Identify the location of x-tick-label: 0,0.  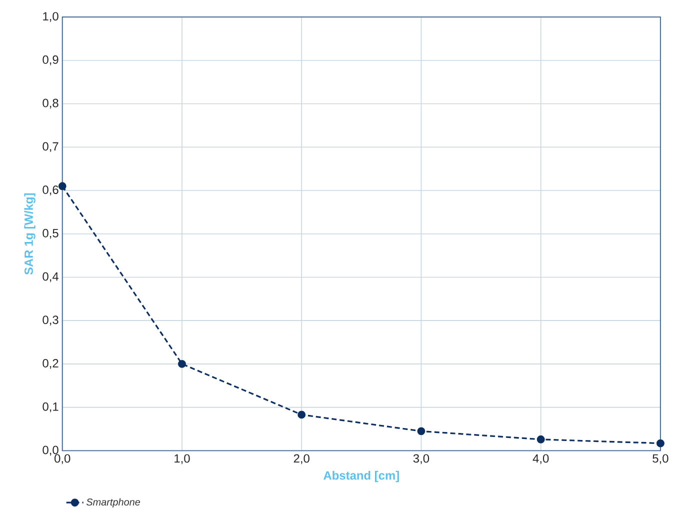
(62, 459).